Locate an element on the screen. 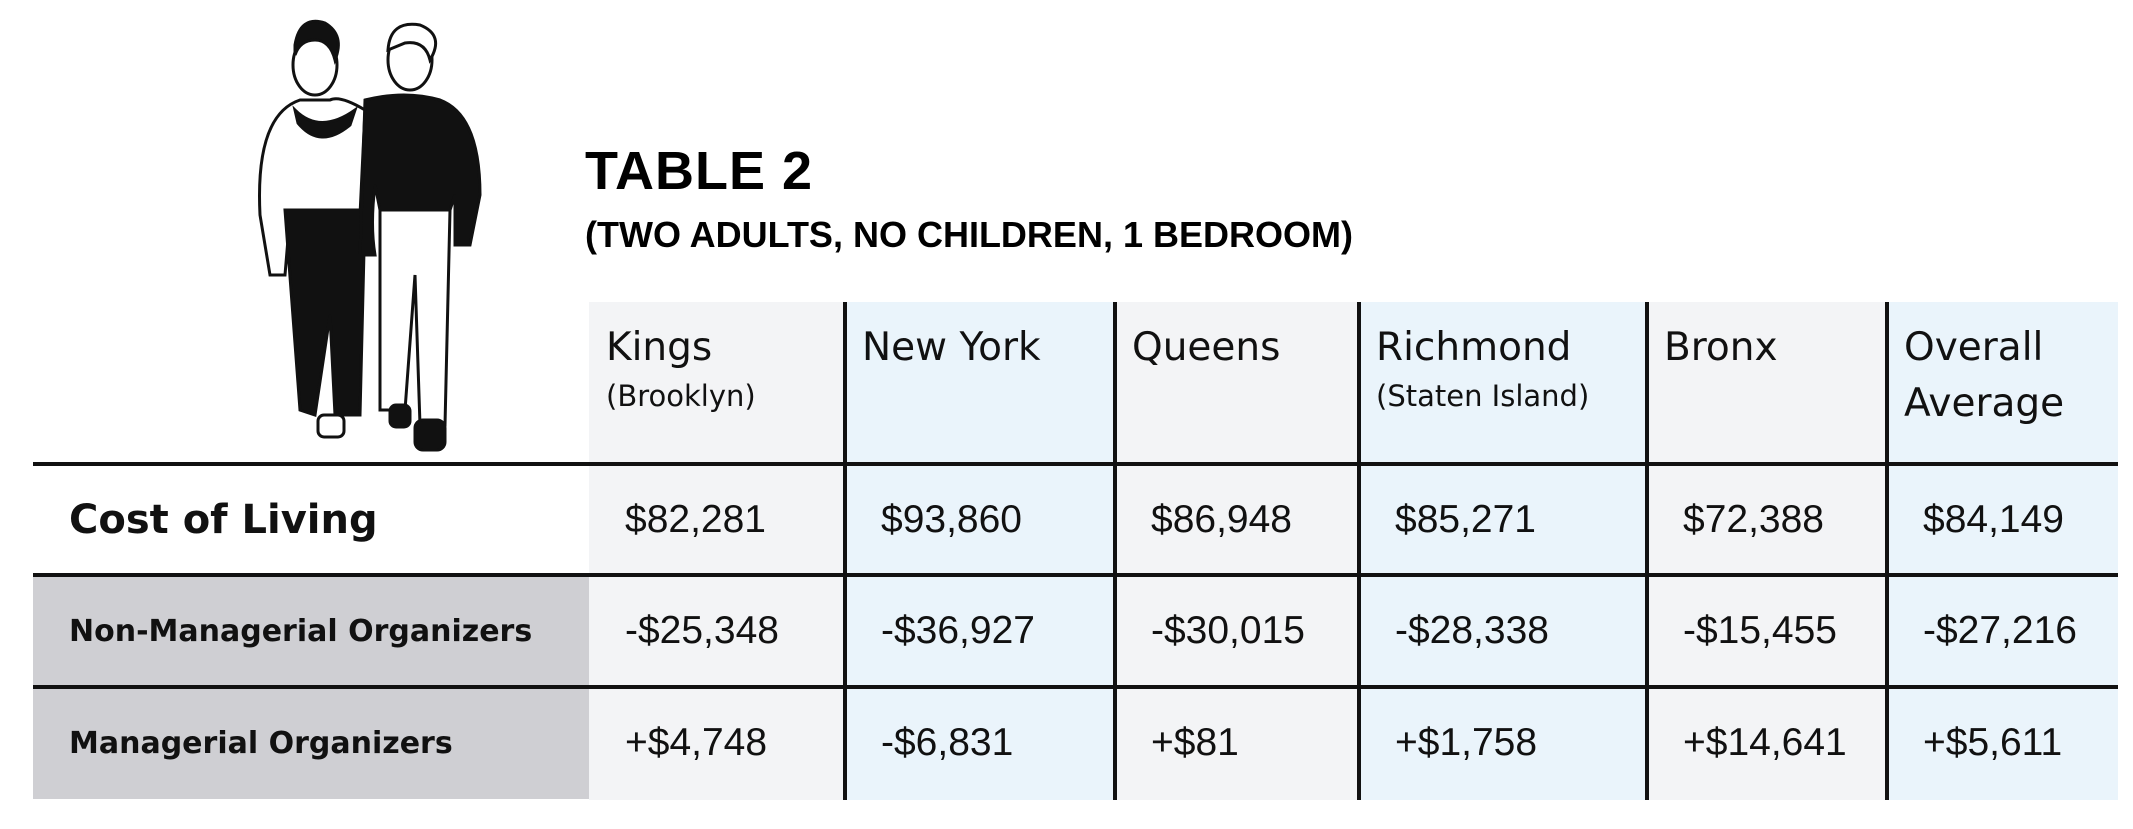  table-cell: +$4,748 is located at coordinates (696, 742).